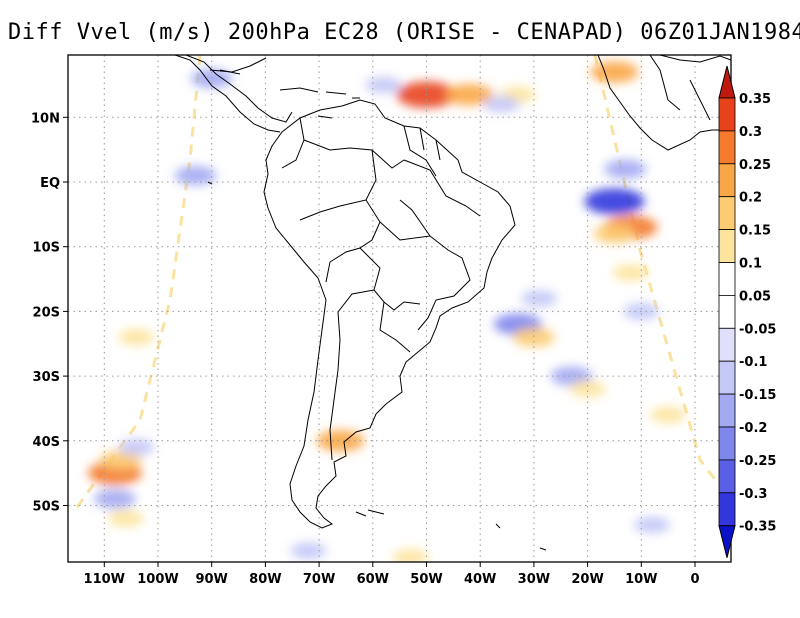 This screenshot has width=800, height=618. What do you see at coordinates (755, 231) in the screenshot?
I see `colorbar-label: 0.15` at bounding box center [755, 231].